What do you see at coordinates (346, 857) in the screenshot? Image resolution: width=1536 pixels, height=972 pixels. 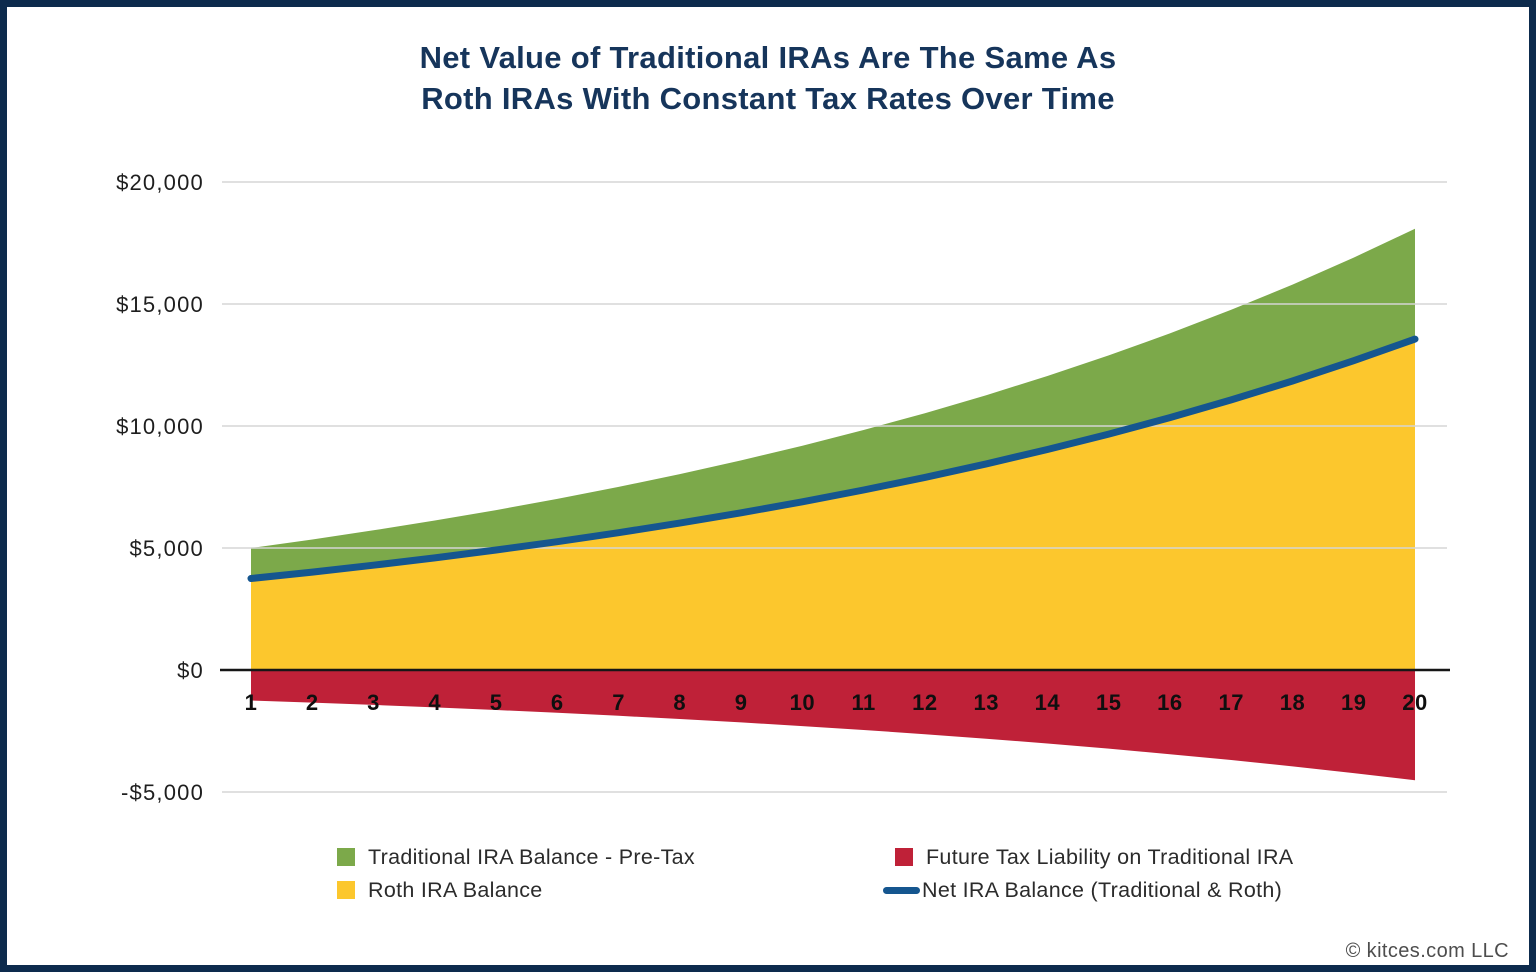 I see `traditional-swatch-icon` at bounding box center [346, 857].